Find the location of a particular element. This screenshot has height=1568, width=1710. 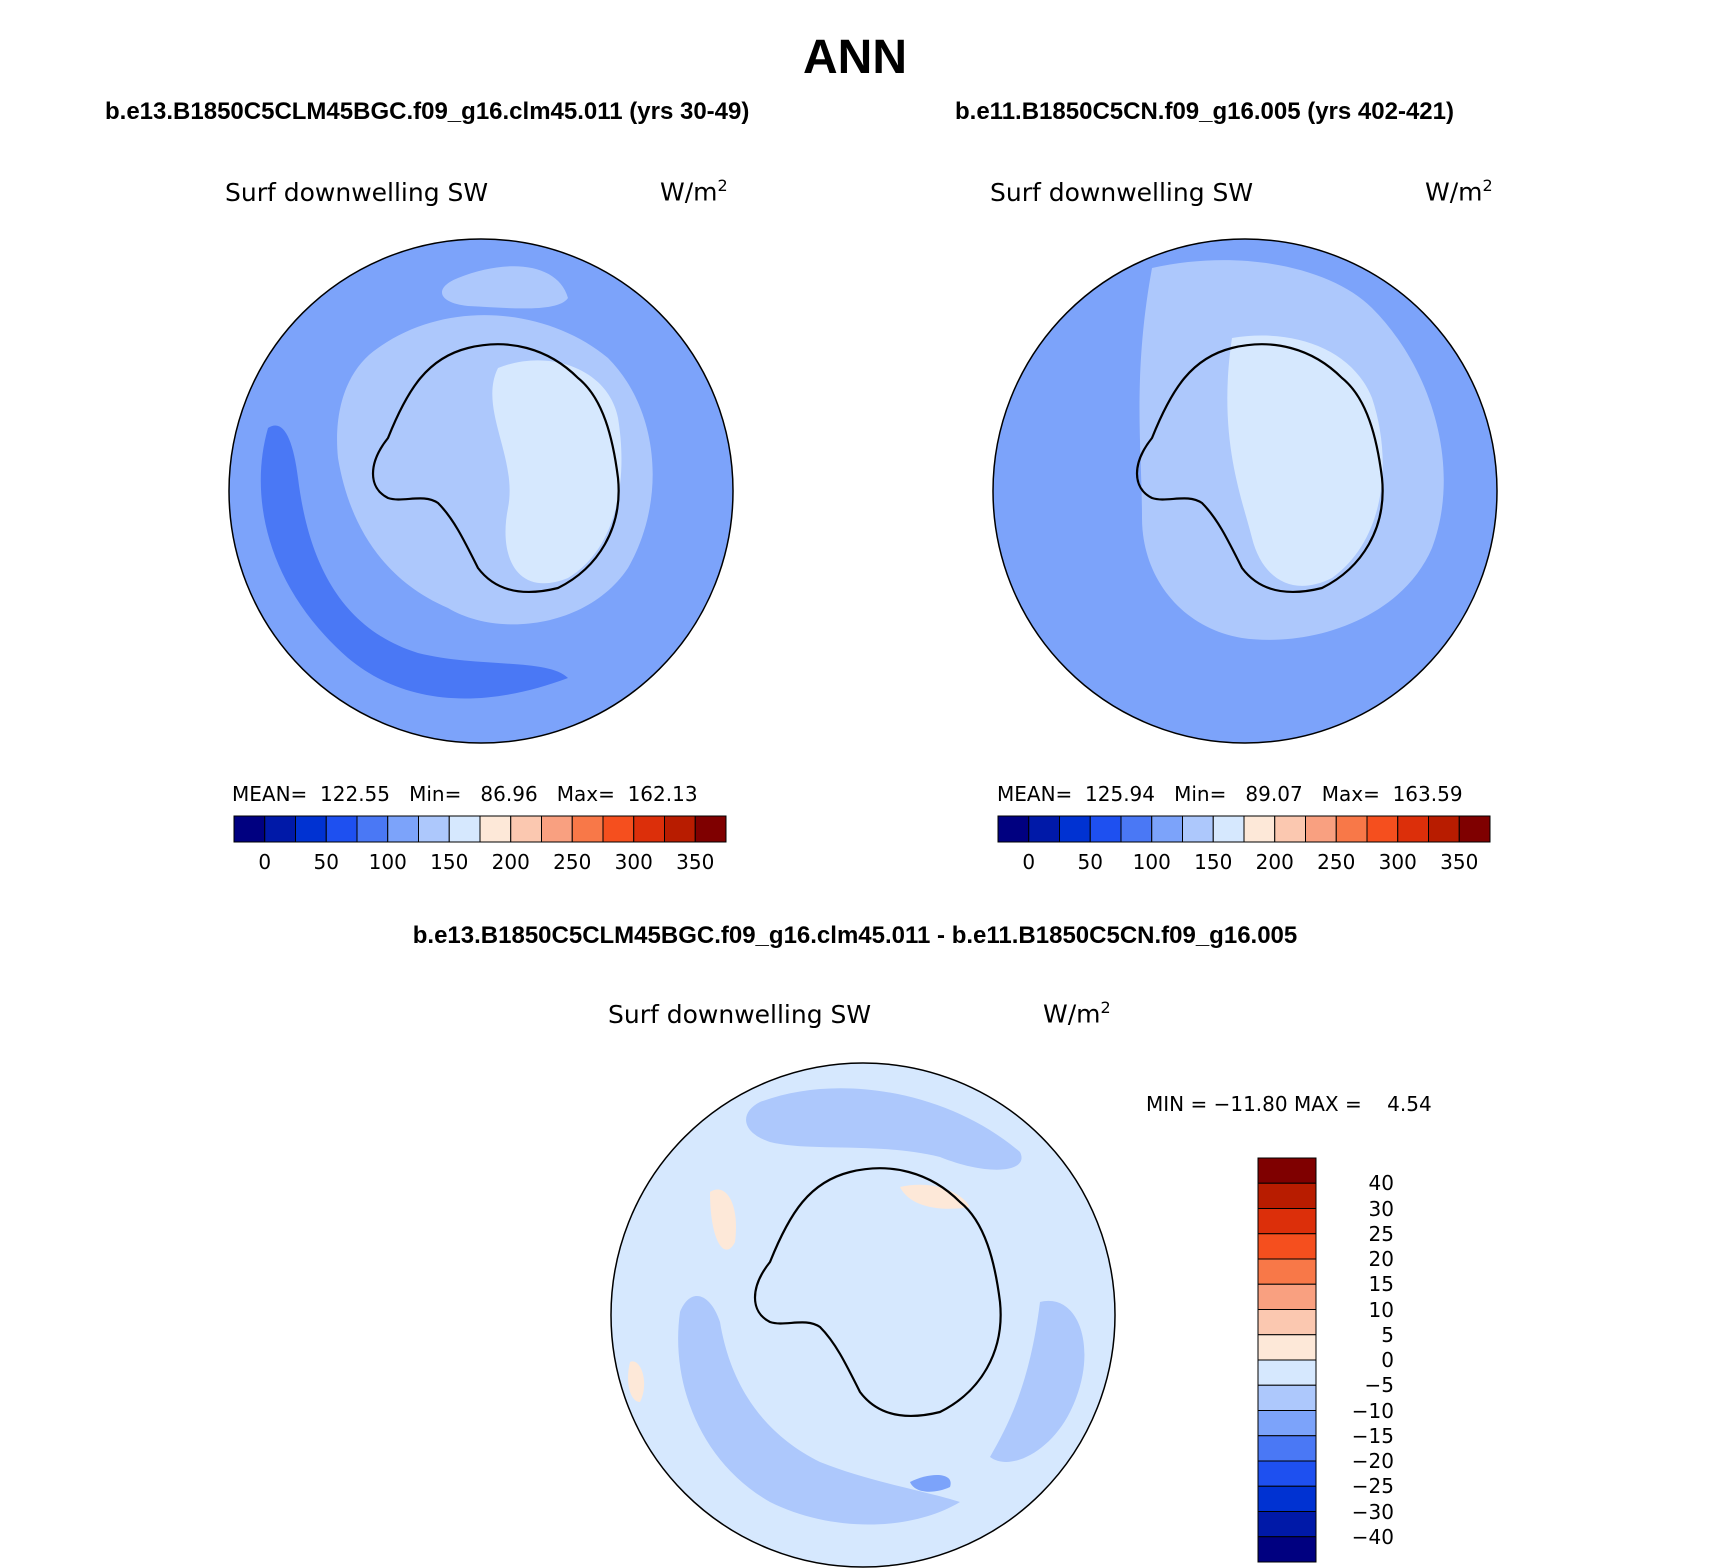

panel2-variable-label: Surf downwelling SW is located at coordinates (1122, 192).